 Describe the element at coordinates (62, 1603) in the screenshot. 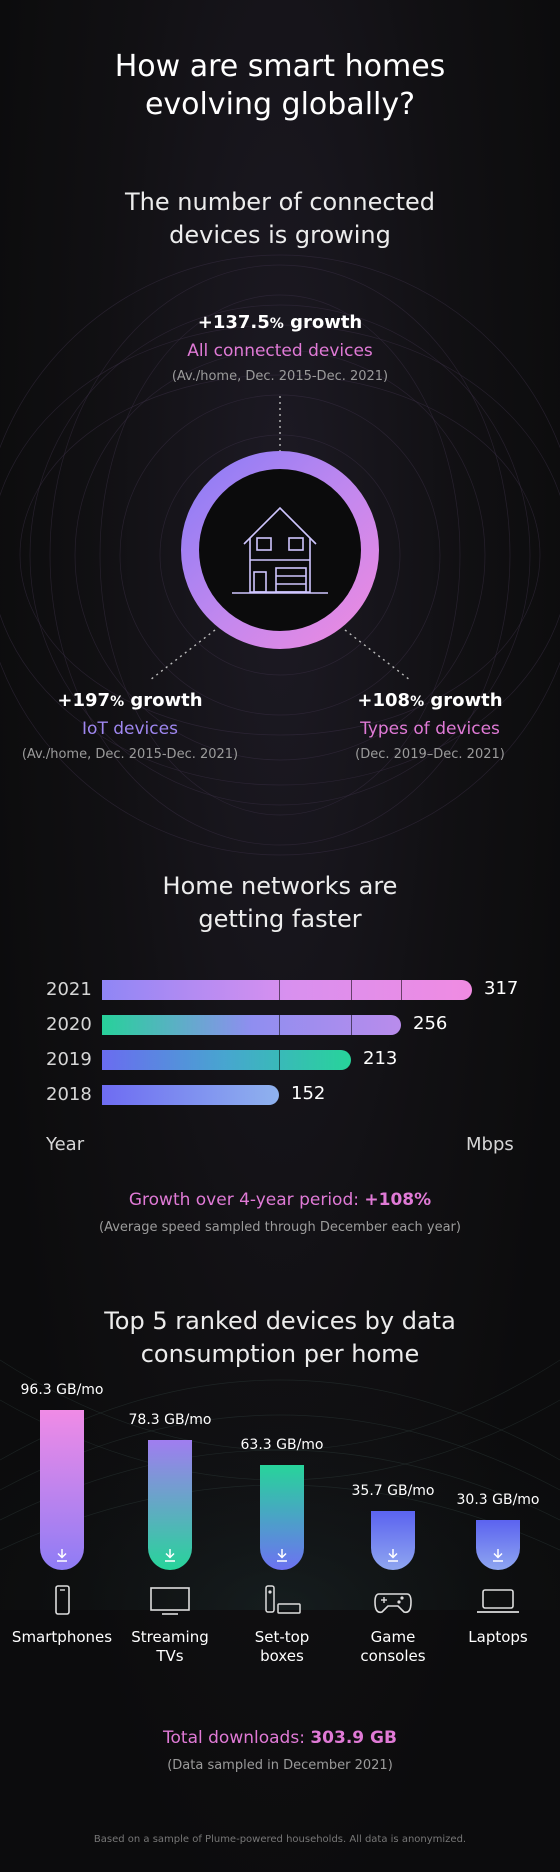

I see `smartphone-icon` at that location.